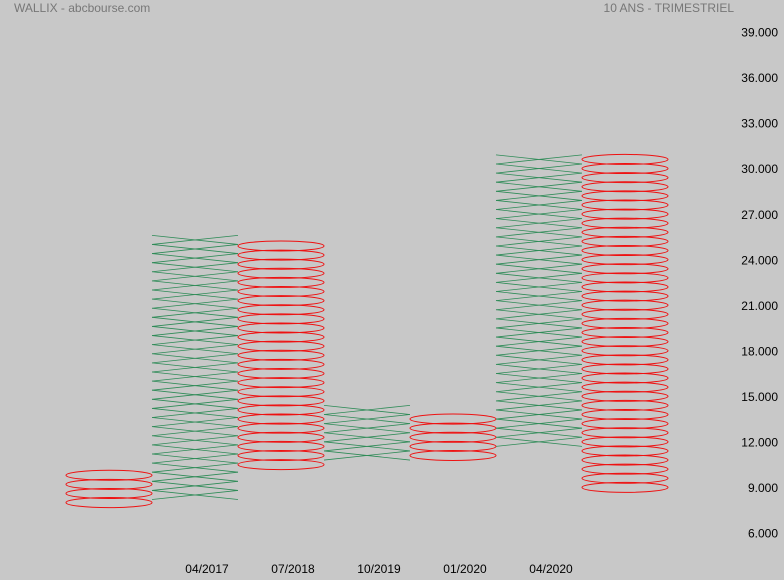  What do you see at coordinates (759, 33) in the screenshot?
I see `y-tick-label: 39.000` at bounding box center [759, 33].